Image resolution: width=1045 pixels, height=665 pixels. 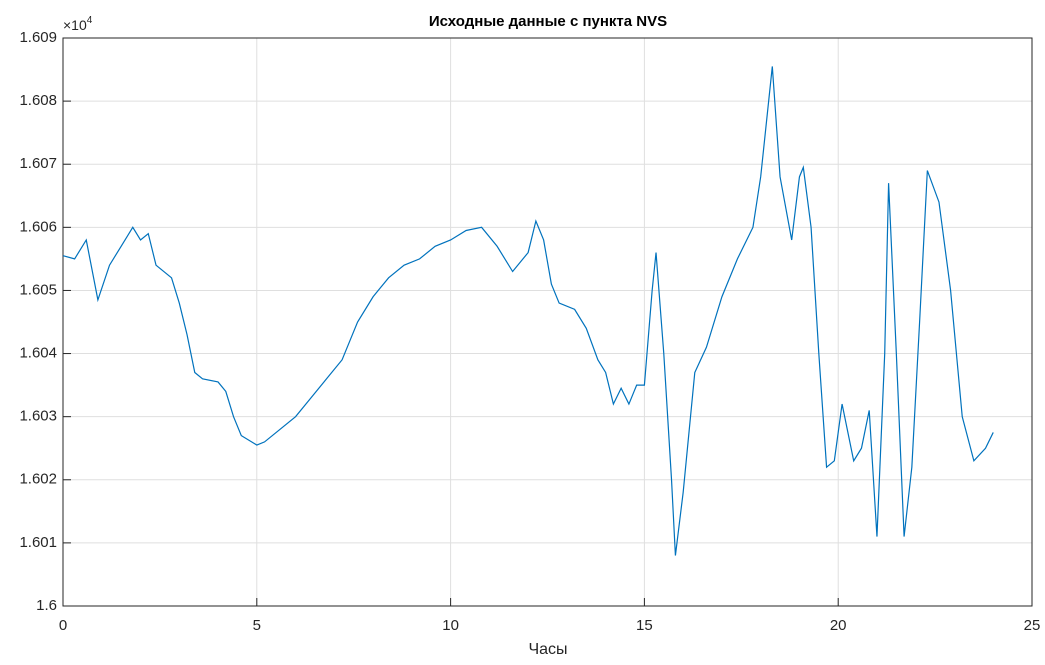 What do you see at coordinates (38, 479) in the screenshot?
I see `y-tick-label: 1.602` at bounding box center [38, 479].